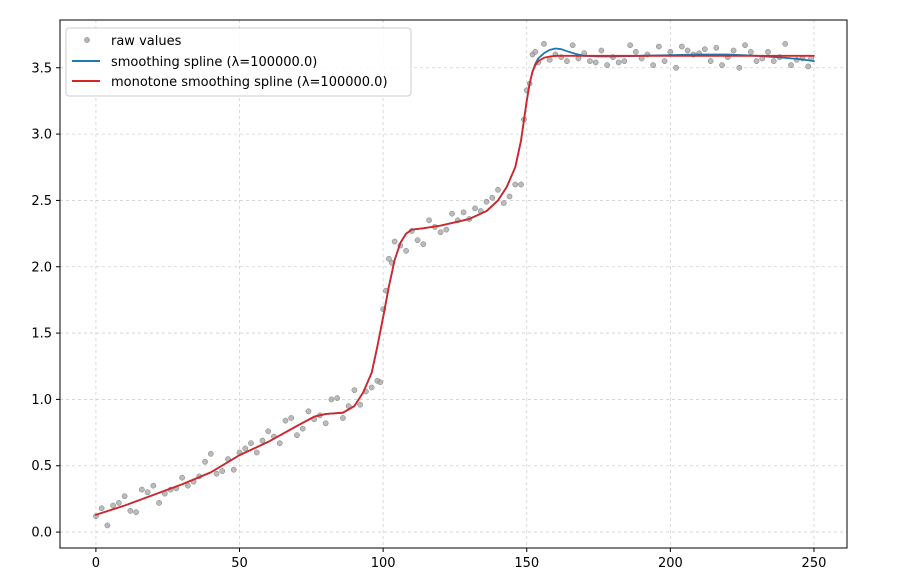 The width and height of the screenshot is (898, 583). What do you see at coordinates (383, 563) in the screenshot?
I see `x-tick-label: 100` at bounding box center [383, 563].